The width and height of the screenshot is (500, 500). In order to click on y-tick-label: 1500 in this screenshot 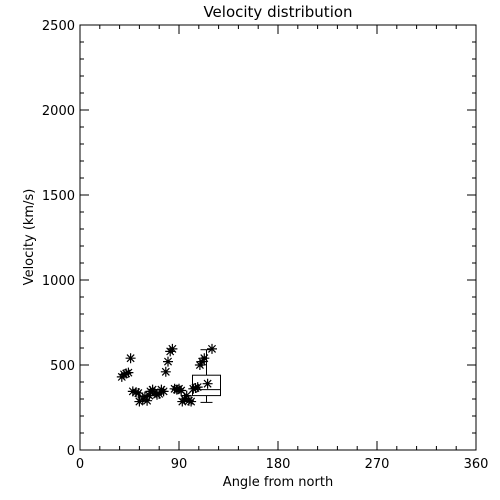, I will do `click(58, 196)`.